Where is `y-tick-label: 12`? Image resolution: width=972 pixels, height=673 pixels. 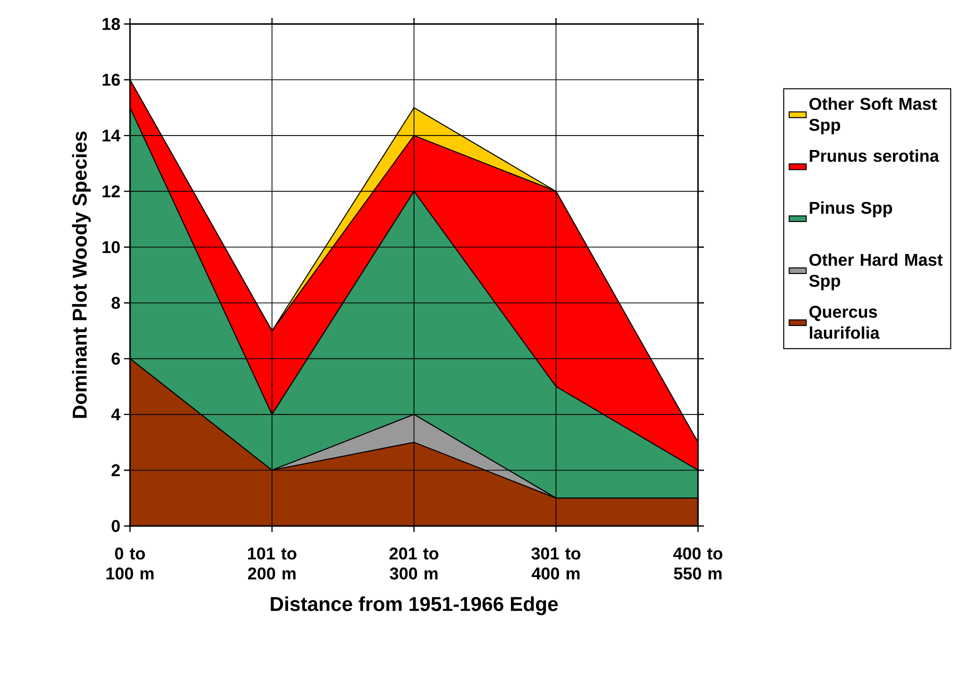 y-tick-label: 12 is located at coordinates (111, 191).